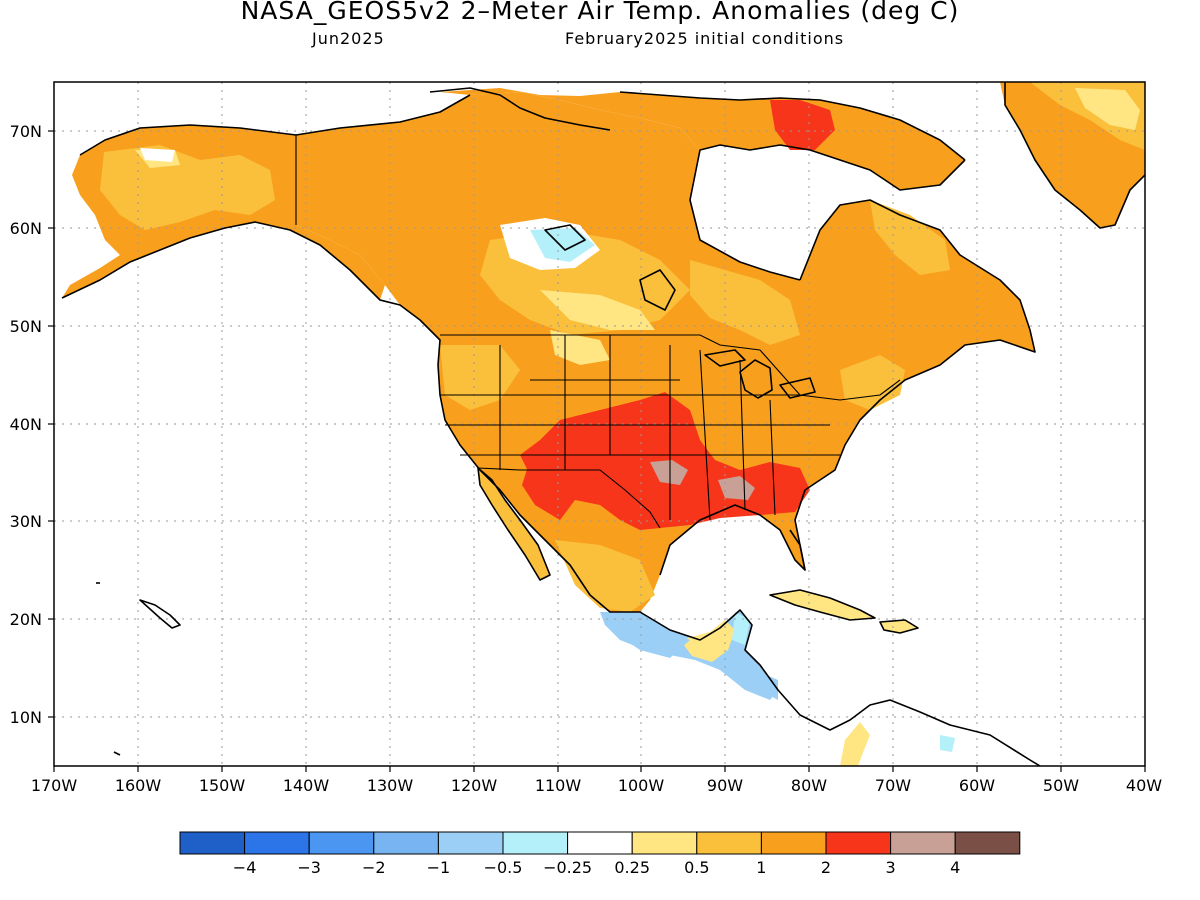 The width and height of the screenshot is (1200, 900). I want to click on yucatan-warm, so click(707, 641).